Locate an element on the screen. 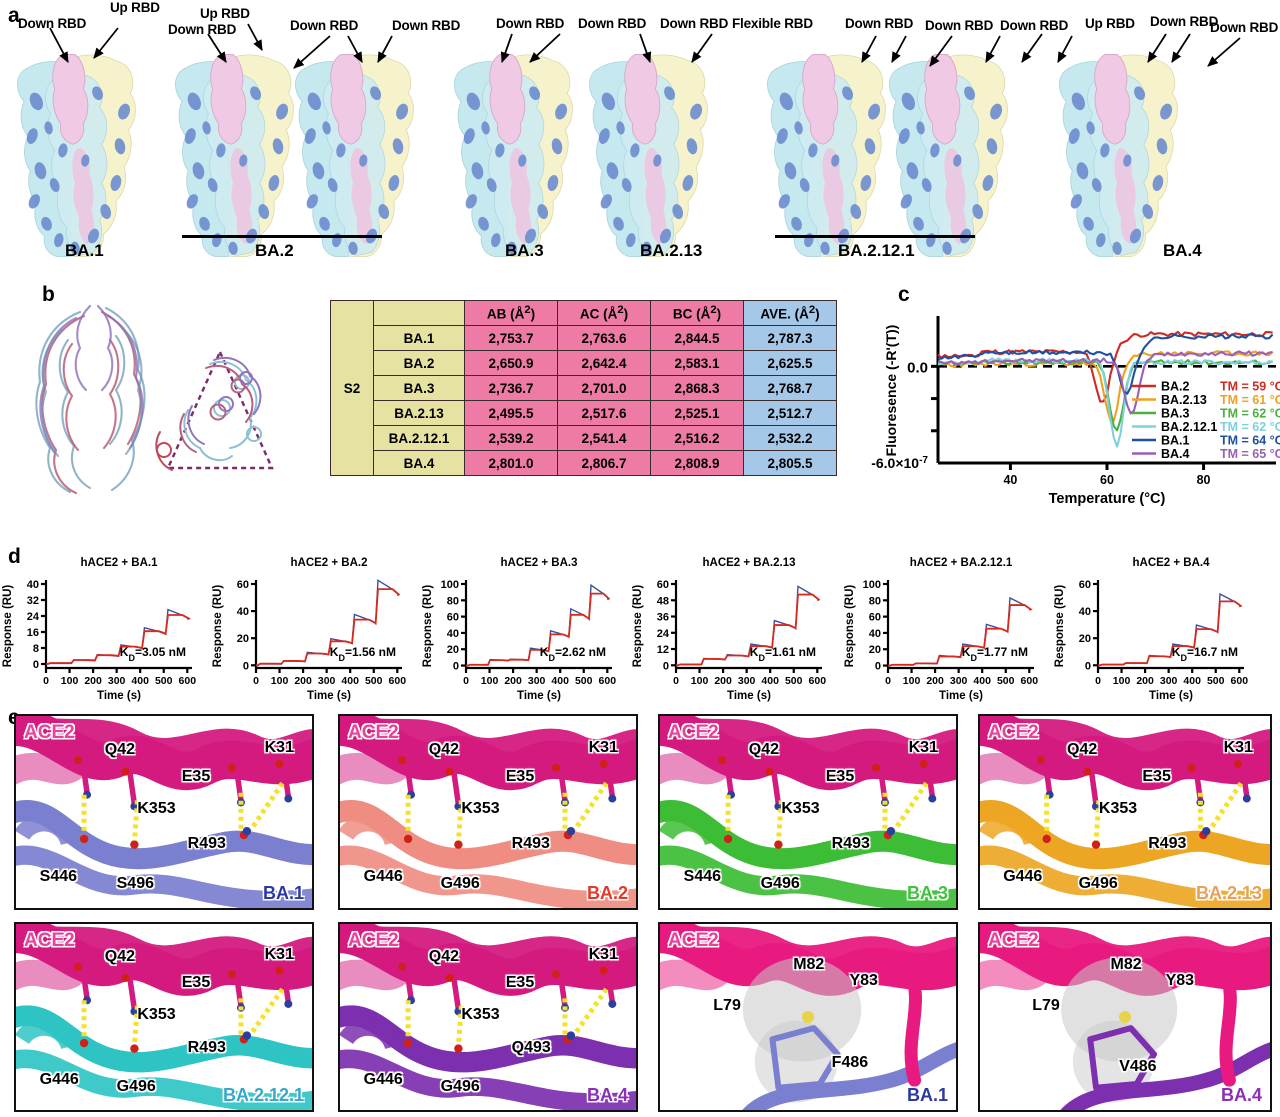 Image resolution: width=1280 pixels, height=1117 pixels. interface-panel-e1: ACE2 BA.1 Q42 K31 E35 K353 R493 S446 S496 is located at coordinates (164, 812).